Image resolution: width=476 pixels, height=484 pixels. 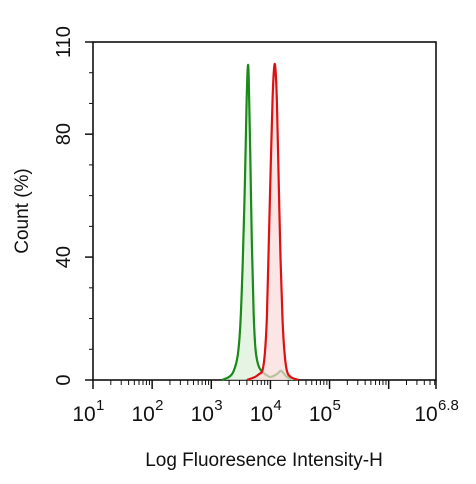 I want to click on y-axis: 0 40 80 110, so click(x=73, y=206).